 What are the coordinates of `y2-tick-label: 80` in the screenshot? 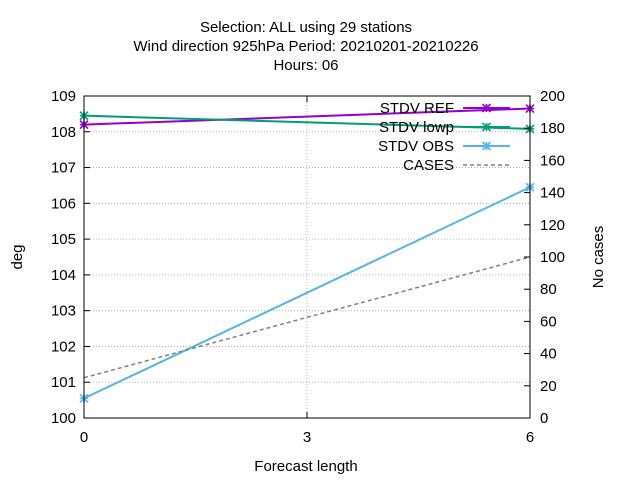 It's located at (548, 289).